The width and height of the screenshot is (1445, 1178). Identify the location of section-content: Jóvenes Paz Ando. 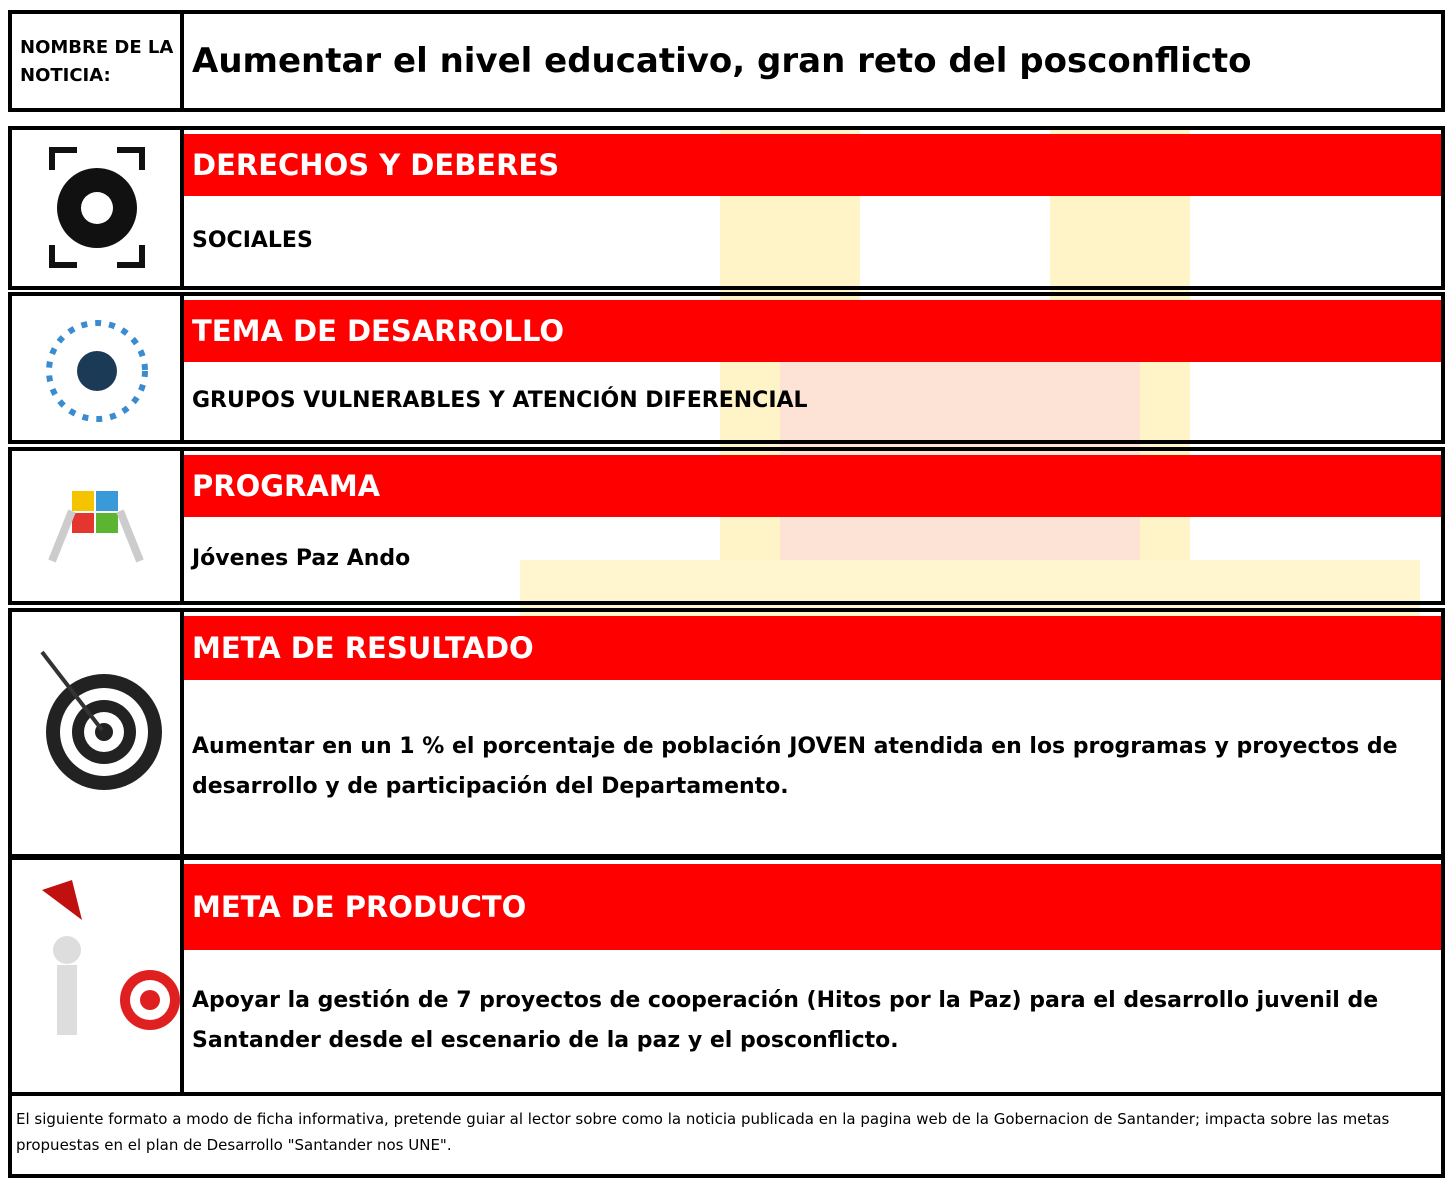
(301, 558).